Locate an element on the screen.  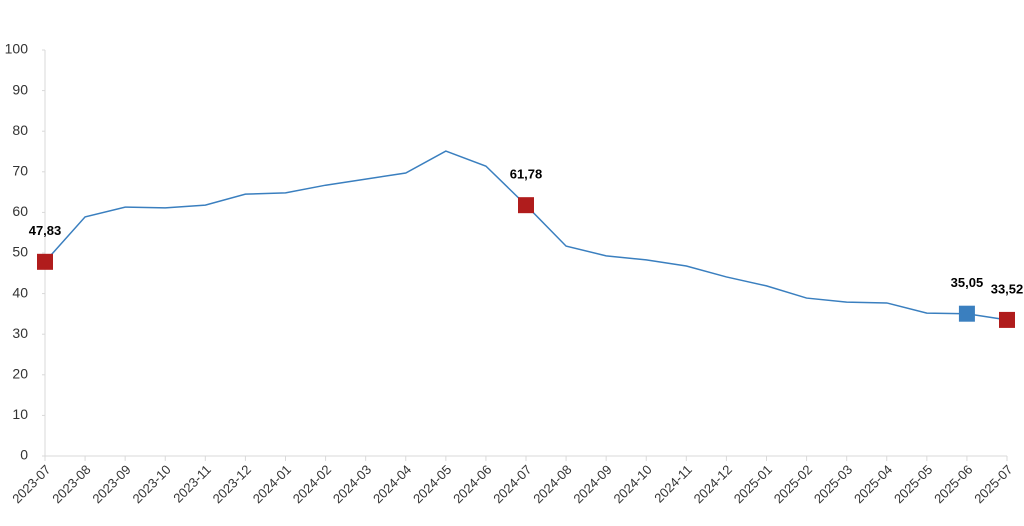
y-tick-label: 70 is located at coordinates (20, 171).